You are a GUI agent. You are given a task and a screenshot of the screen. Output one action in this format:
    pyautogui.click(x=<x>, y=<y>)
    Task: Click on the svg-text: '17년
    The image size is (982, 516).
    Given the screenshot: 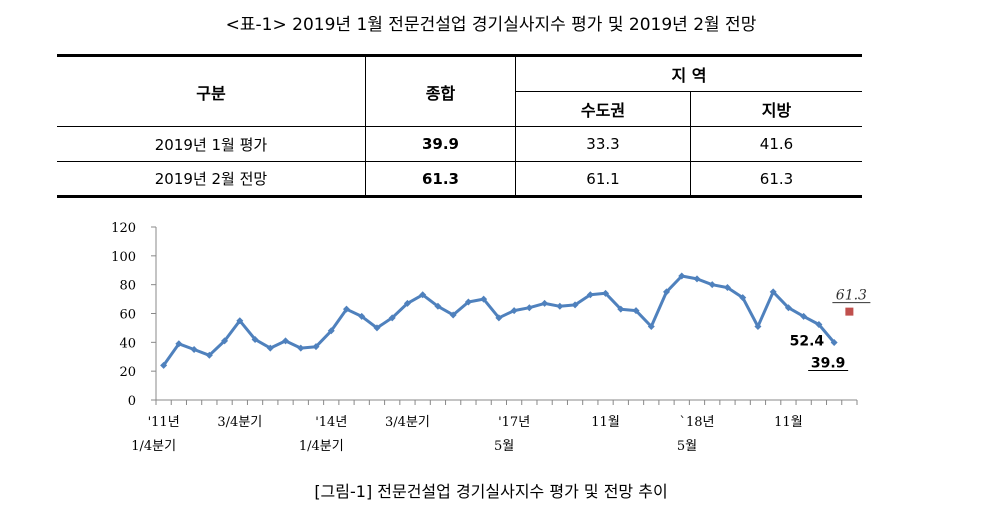 What is the action you would take?
    pyautogui.click(x=514, y=422)
    